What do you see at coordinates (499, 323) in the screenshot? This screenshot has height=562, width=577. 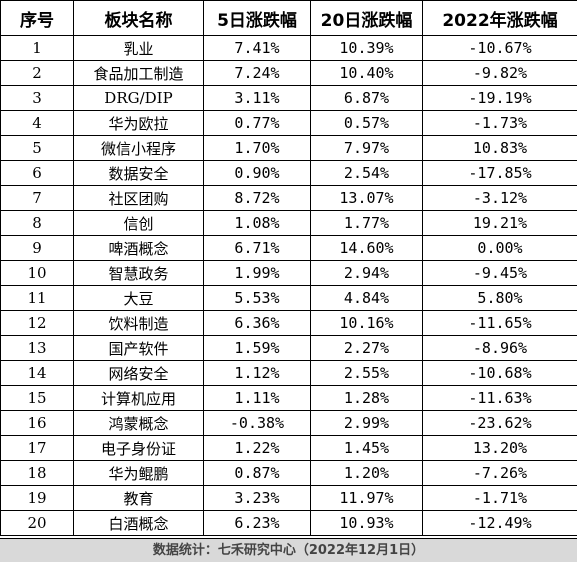 I see `row-2022-change-cell: -11.65%` at bounding box center [499, 323].